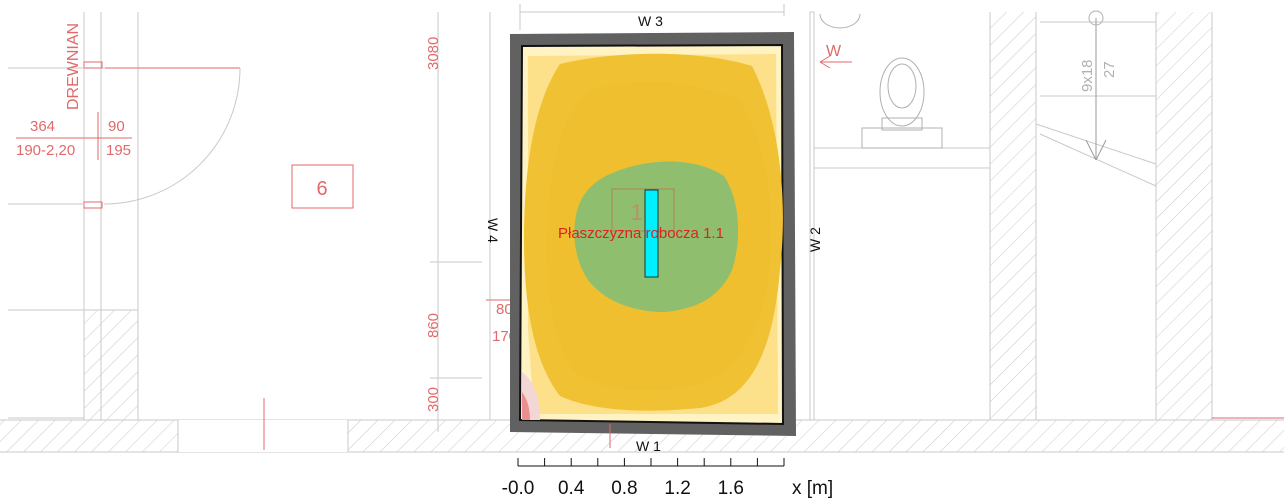  Describe the element at coordinates (731, 488) in the screenshot. I see `scale-tick-label: 1.6` at that location.